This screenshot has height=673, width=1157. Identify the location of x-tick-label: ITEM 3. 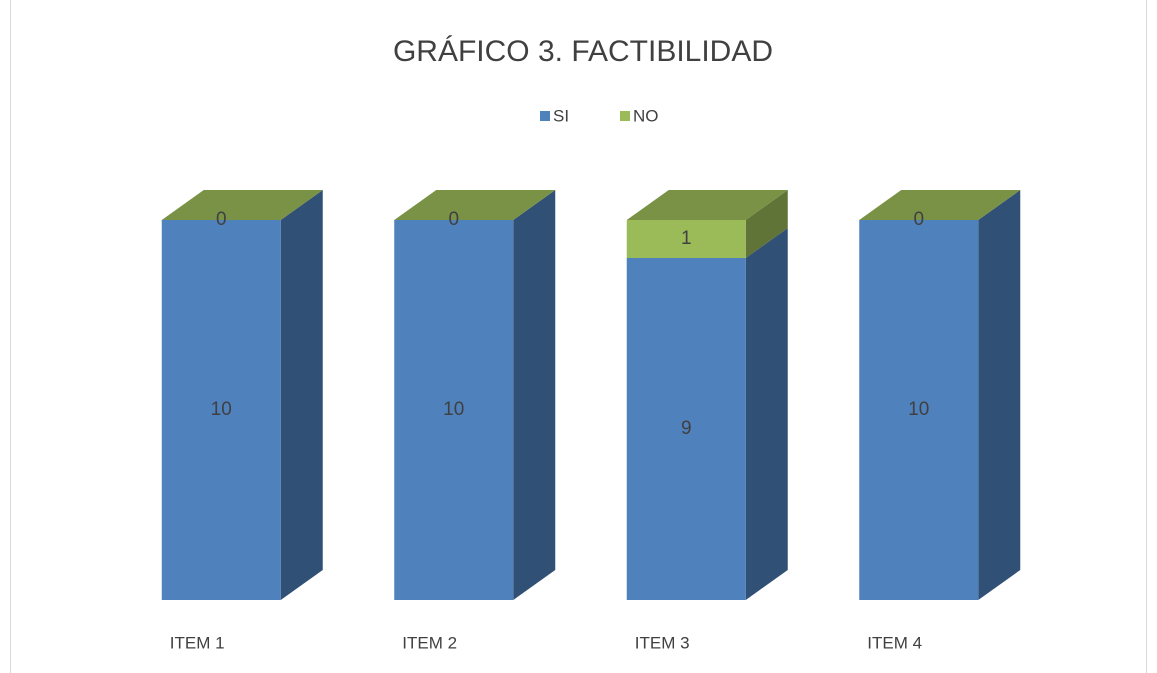
(662, 642).